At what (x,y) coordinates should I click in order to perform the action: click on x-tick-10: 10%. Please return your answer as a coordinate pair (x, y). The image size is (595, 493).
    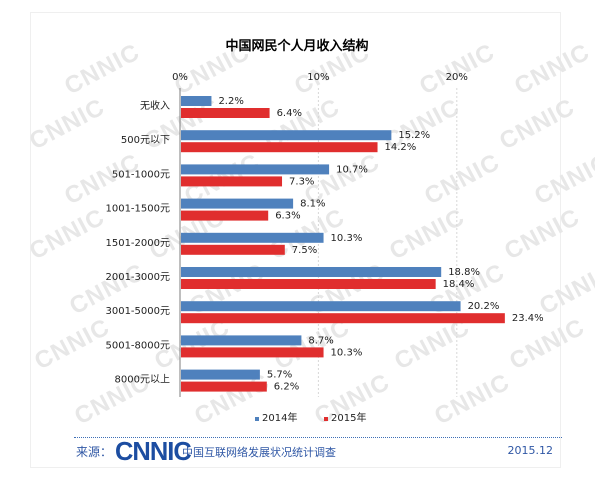
    Looking at the image, I should click on (318, 77).